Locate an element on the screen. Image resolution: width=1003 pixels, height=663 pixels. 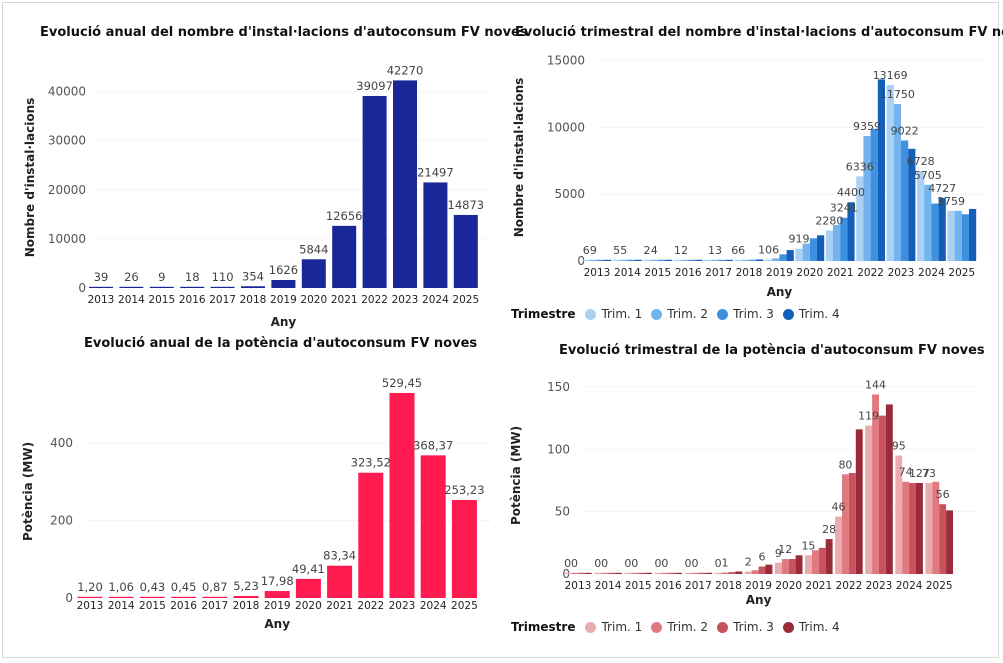
x-tick-label: 2017 is located at coordinates (222, 300).